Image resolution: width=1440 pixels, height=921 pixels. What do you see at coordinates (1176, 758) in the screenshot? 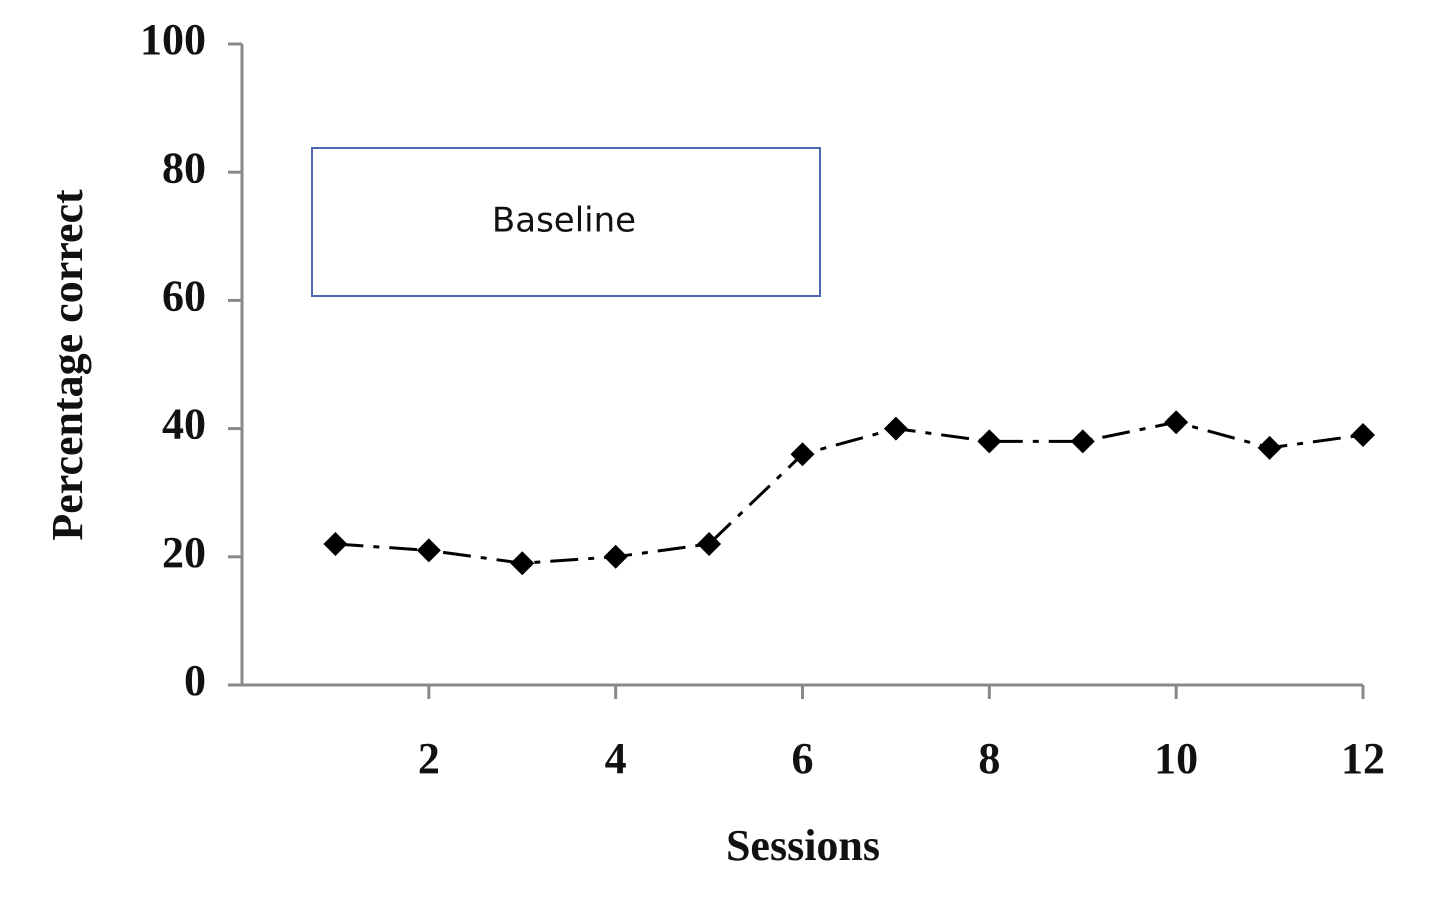
I see `x-tick-label: 10` at bounding box center [1176, 758].